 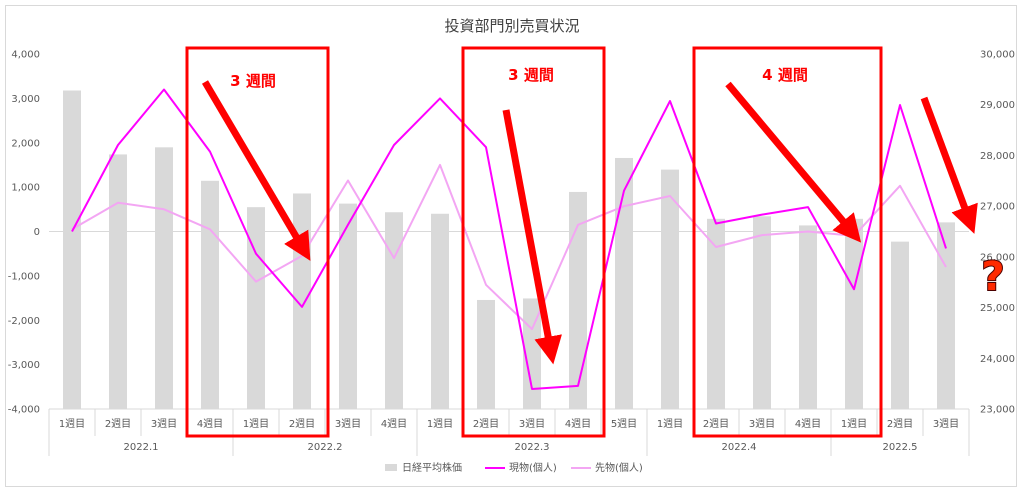 I want to click on legend: 日経平均株価 現物(個人) 先物(個人), so click(x=514, y=467).